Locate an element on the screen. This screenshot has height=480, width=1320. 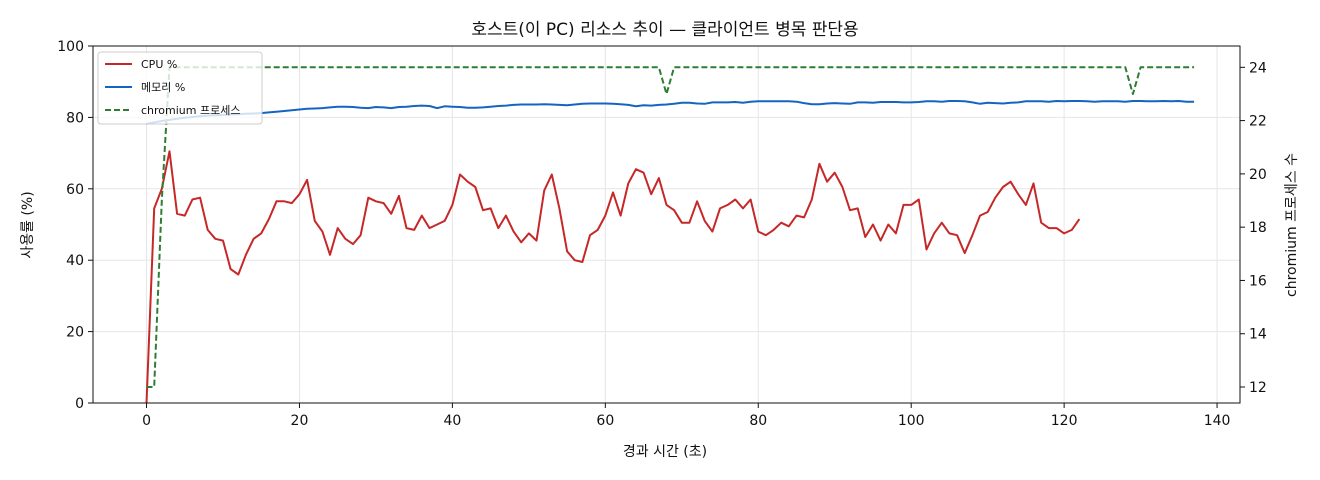
legend-label-cpu: CPU % is located at coordinates (159, 64).